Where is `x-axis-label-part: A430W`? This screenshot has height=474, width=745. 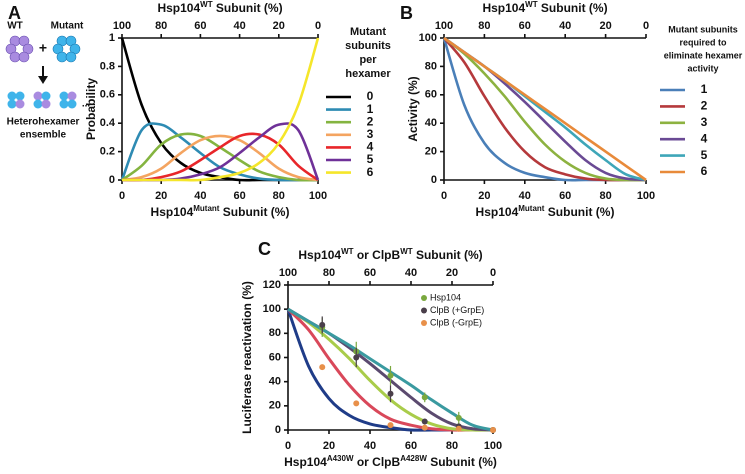
x-axis-label-part: A430W is located at coordinates (340, 458).